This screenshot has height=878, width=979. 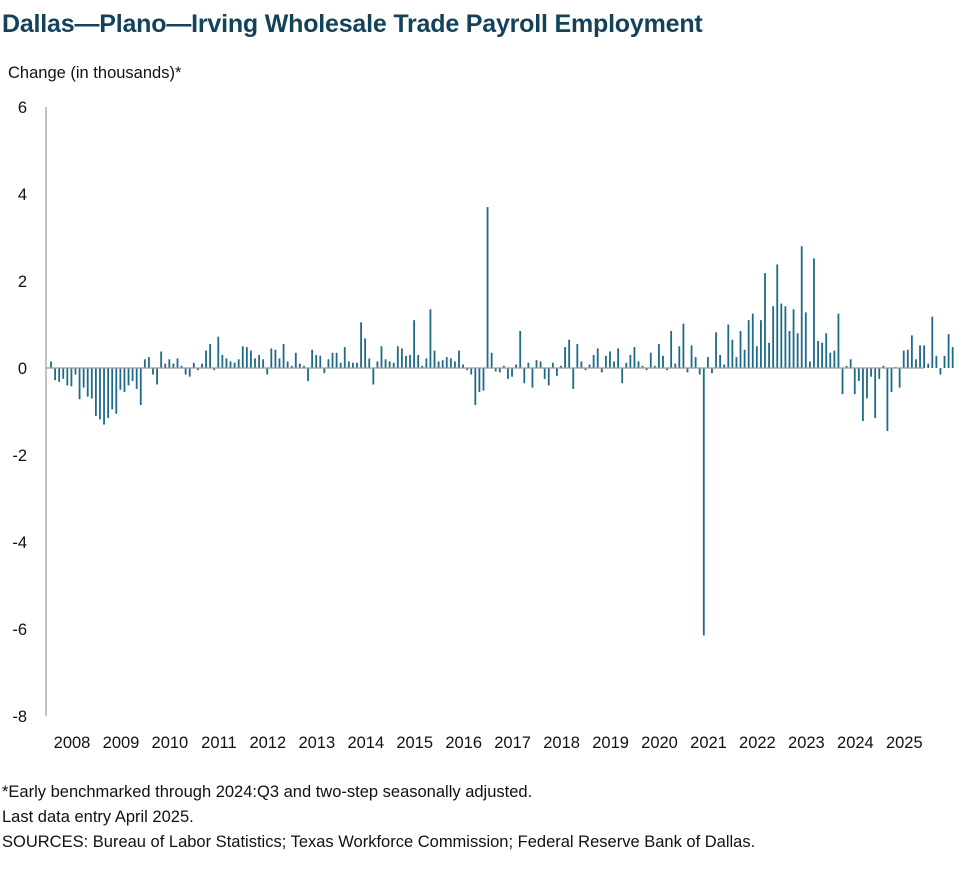 What do you see at coordinates (218, 743) in the screenshot?
I see `x-tick-2011: 2011` at bounding box center [218, 743].